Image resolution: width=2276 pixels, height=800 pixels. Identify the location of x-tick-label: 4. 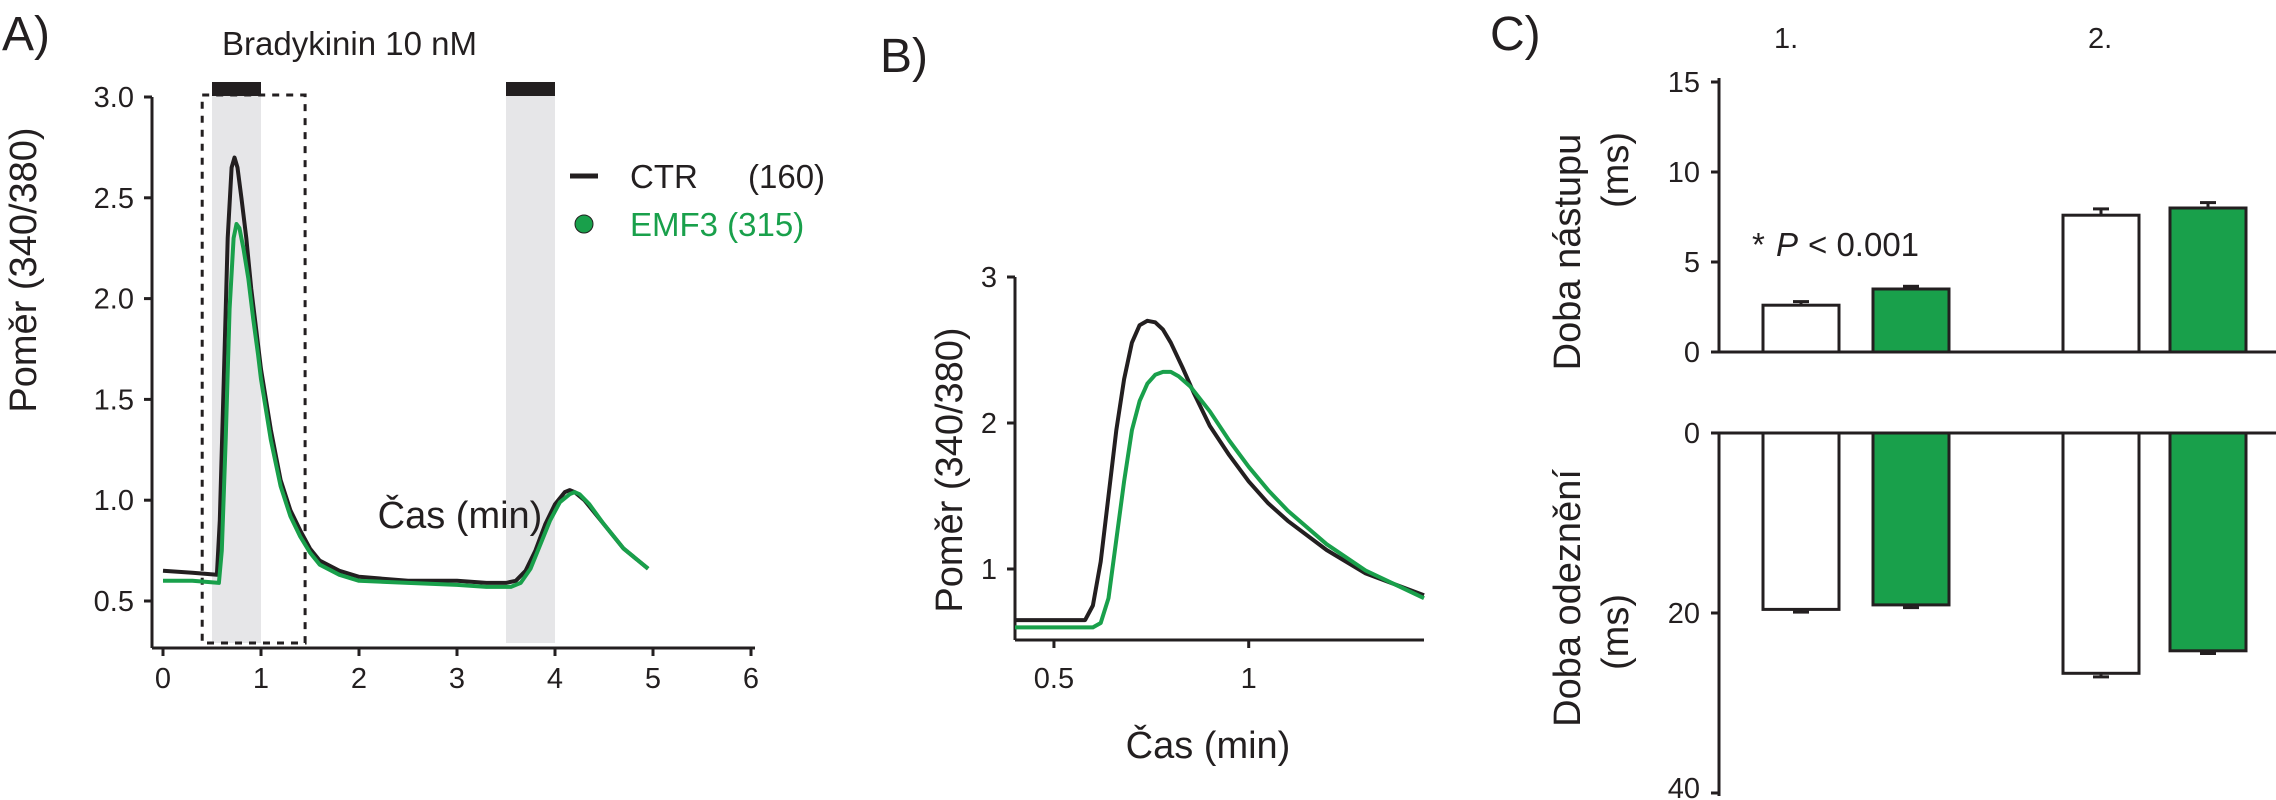
(555, 679).